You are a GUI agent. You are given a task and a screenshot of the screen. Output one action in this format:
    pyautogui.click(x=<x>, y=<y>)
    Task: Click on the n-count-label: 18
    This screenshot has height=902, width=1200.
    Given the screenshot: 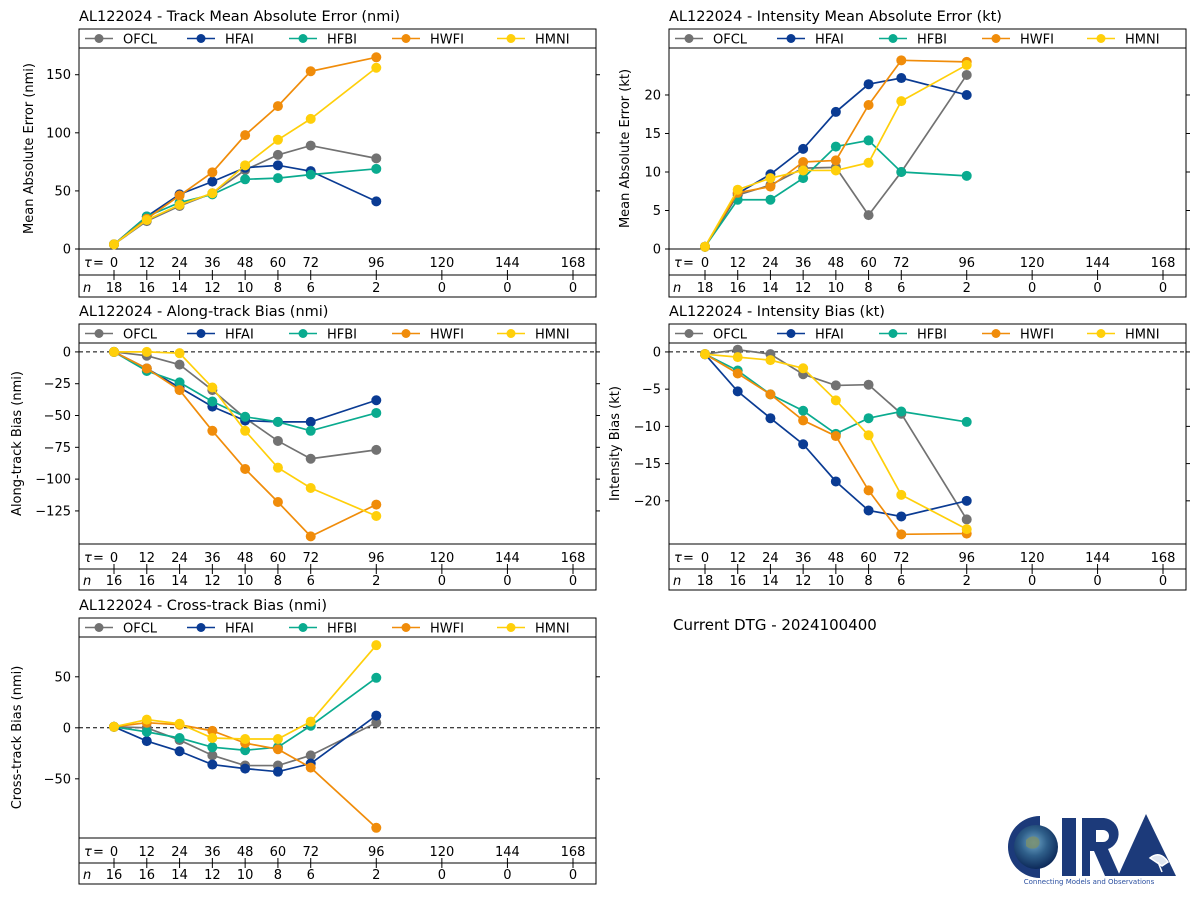 What is the action you would take?
    pyautogui.click(x=705, y=288)
    